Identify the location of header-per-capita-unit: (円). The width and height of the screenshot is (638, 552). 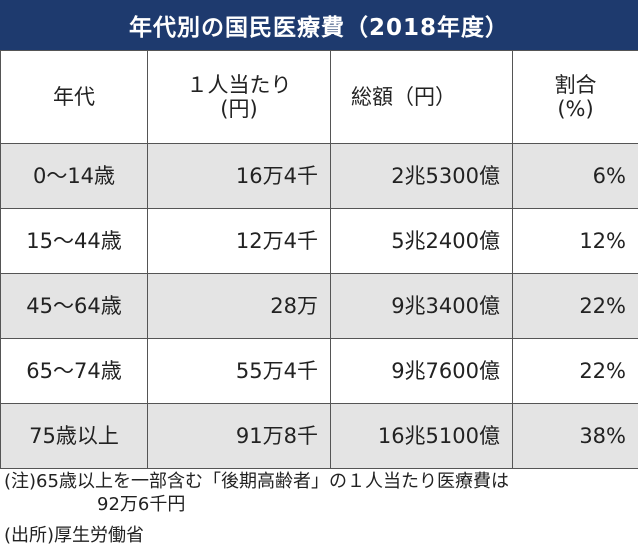
(239, 109).